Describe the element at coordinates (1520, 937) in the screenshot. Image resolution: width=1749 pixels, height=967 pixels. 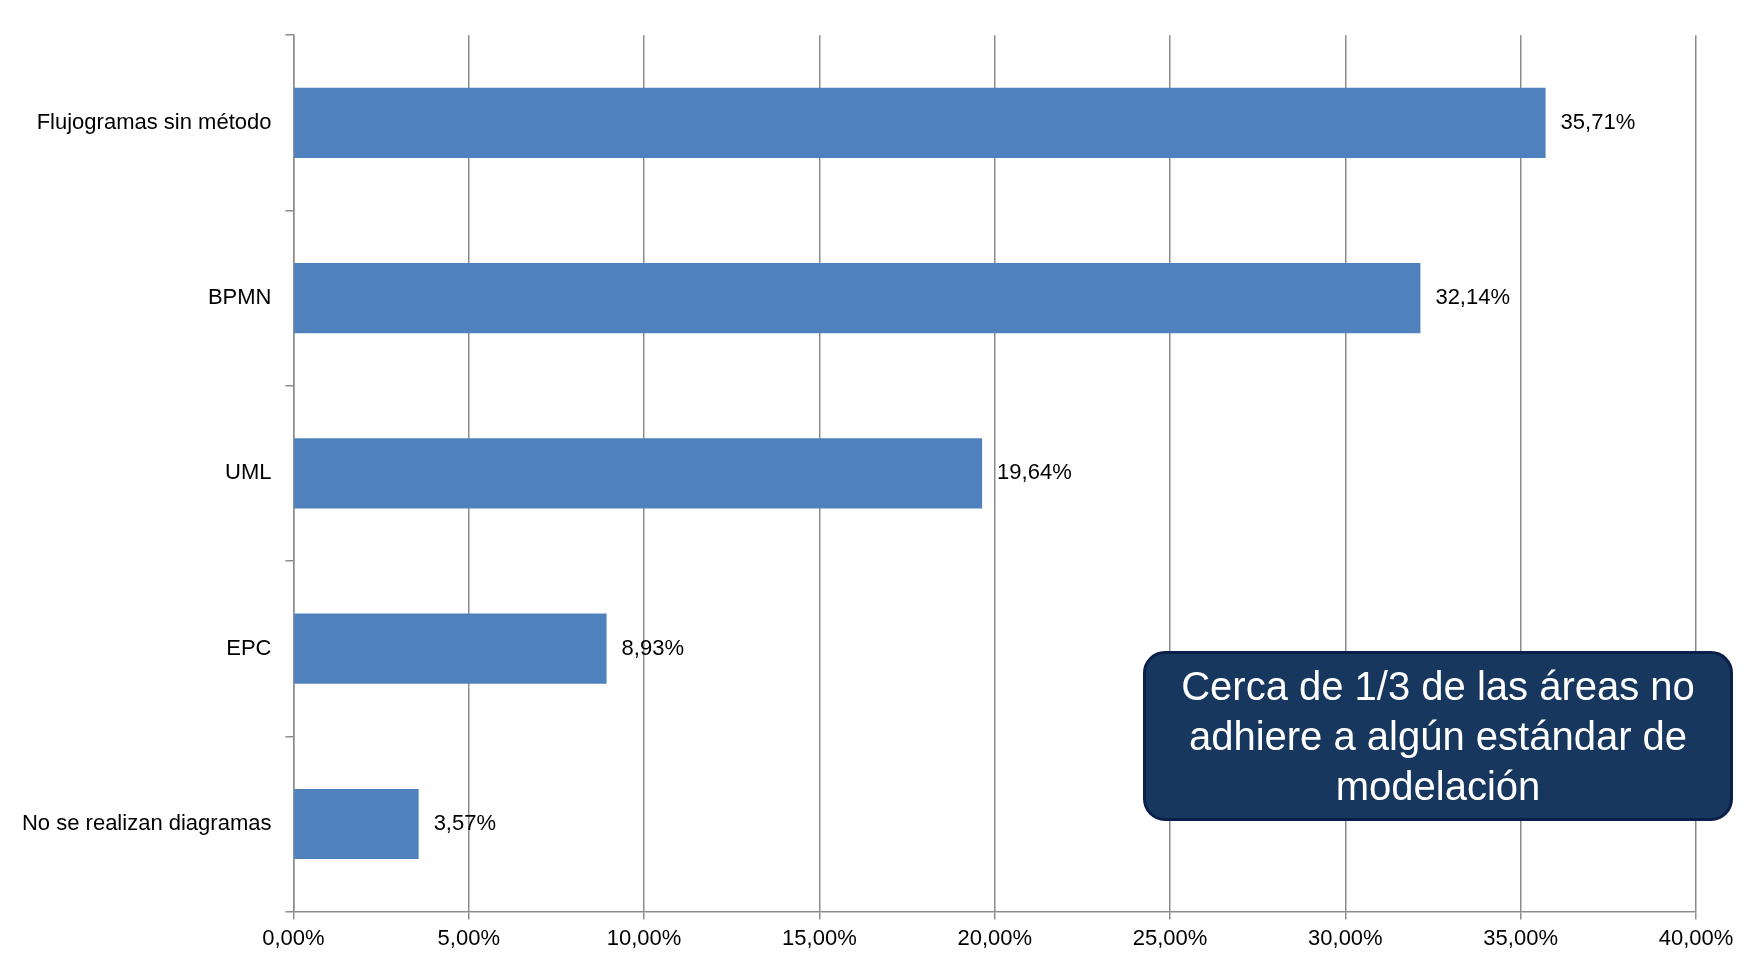
I see `x-tick-label: 35,00%` at that location.